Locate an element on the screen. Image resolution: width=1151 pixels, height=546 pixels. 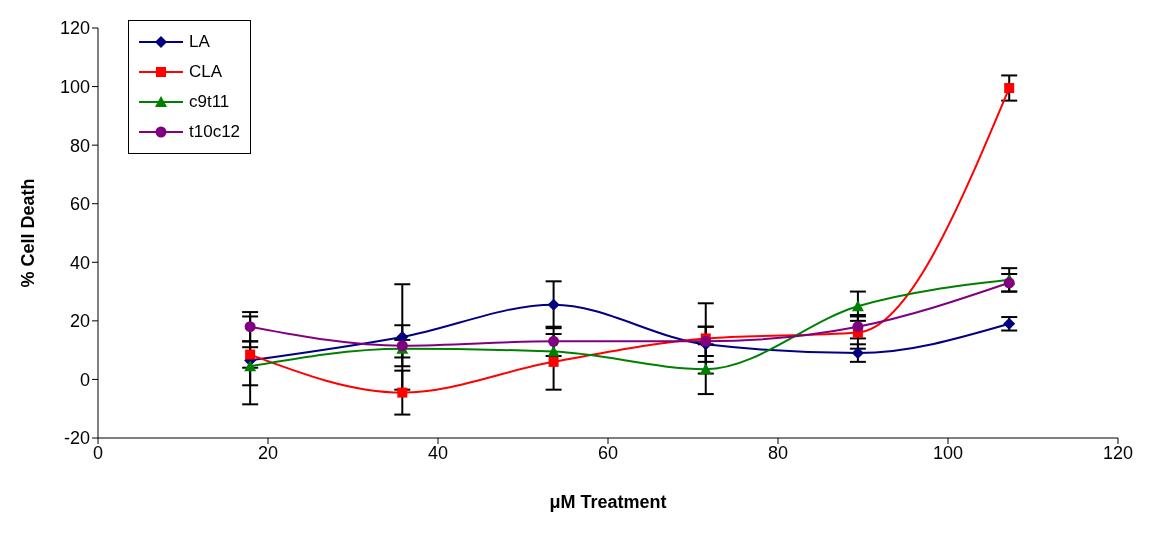
x-tick-label: 40 is located at coordinates (438, 452).